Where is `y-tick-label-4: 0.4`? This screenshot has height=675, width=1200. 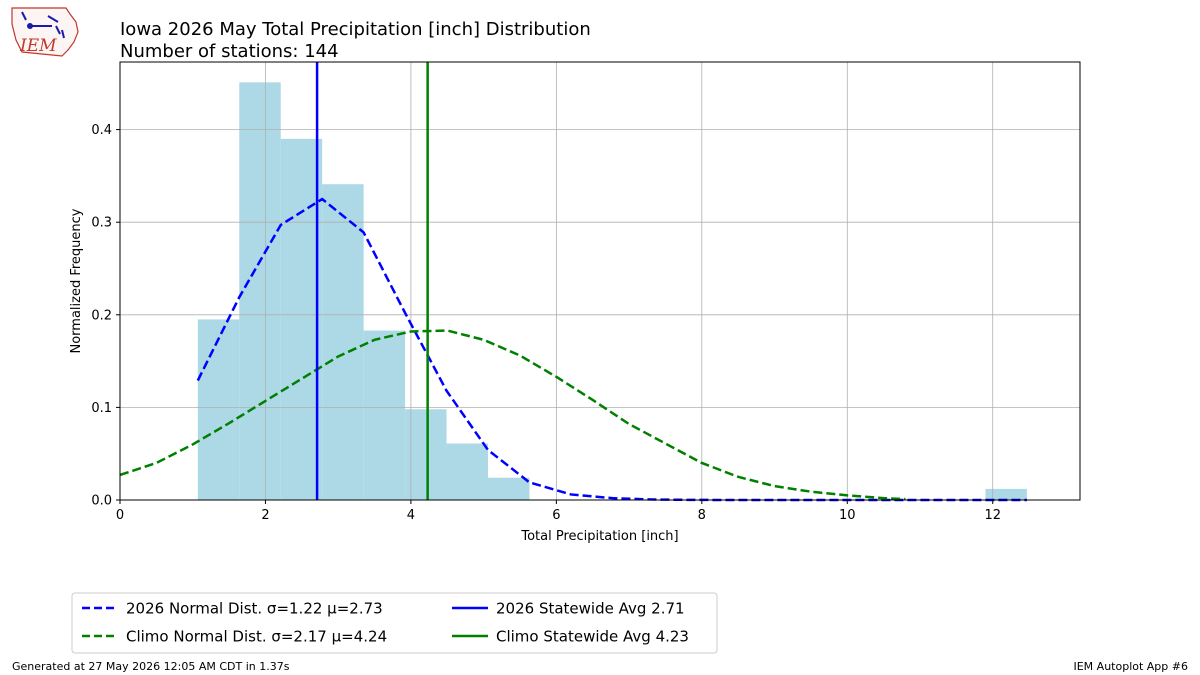 y-tick-label-4: 0.4 is located at coordinates (101, 130).